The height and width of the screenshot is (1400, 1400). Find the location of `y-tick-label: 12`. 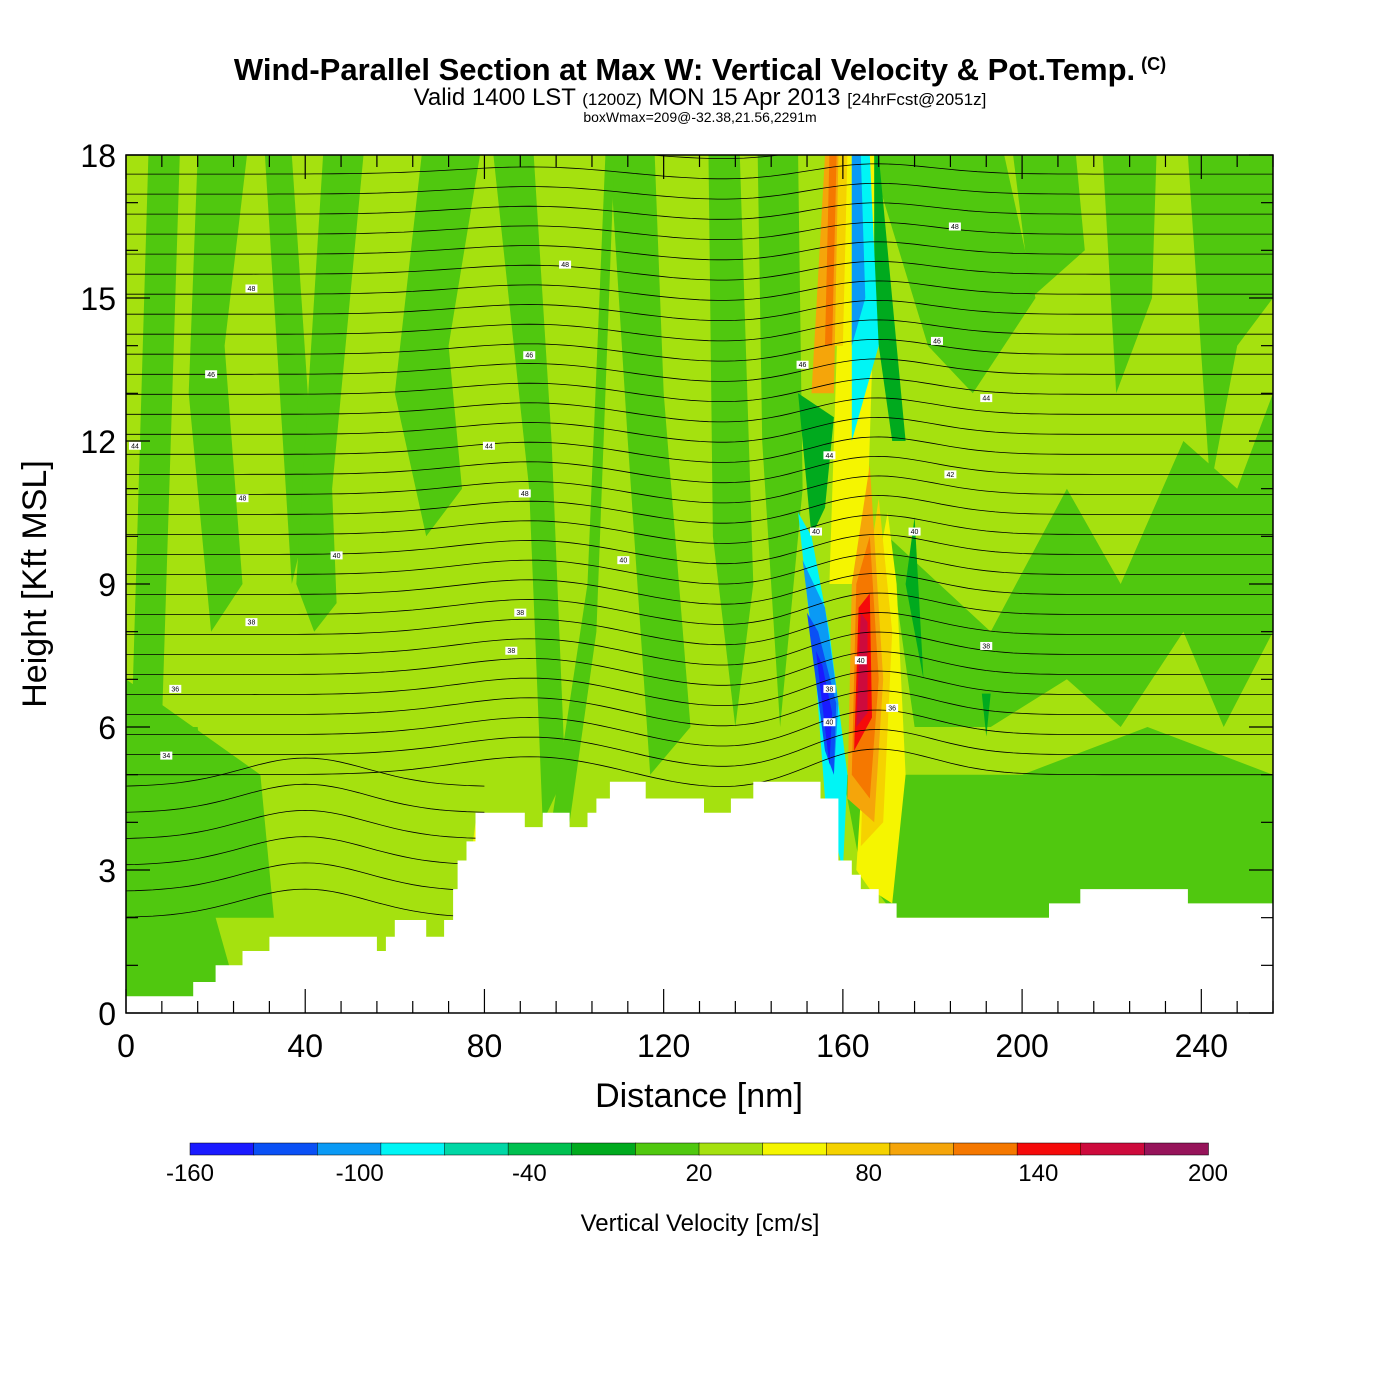

y-tick-label: 12 is located at coordinates (98, 442).